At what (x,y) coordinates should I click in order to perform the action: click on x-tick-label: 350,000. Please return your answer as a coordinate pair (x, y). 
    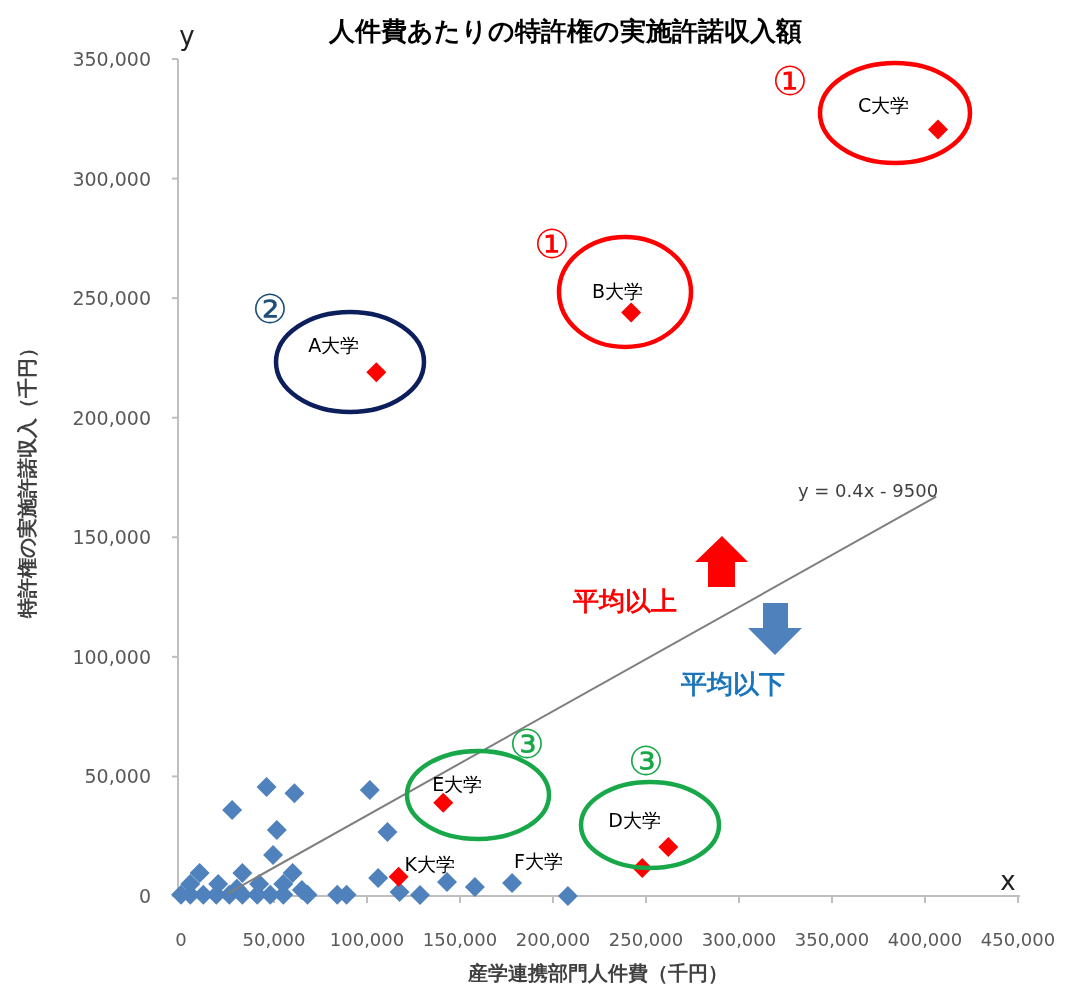
    Looking at the image, I should click on (832, 939).